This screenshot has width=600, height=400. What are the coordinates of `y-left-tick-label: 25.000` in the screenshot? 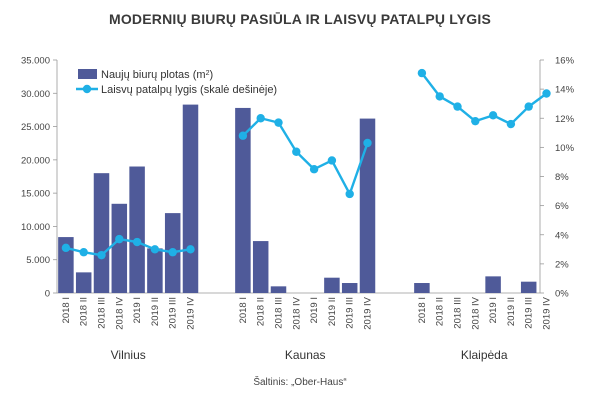 It's located at (35, 127).